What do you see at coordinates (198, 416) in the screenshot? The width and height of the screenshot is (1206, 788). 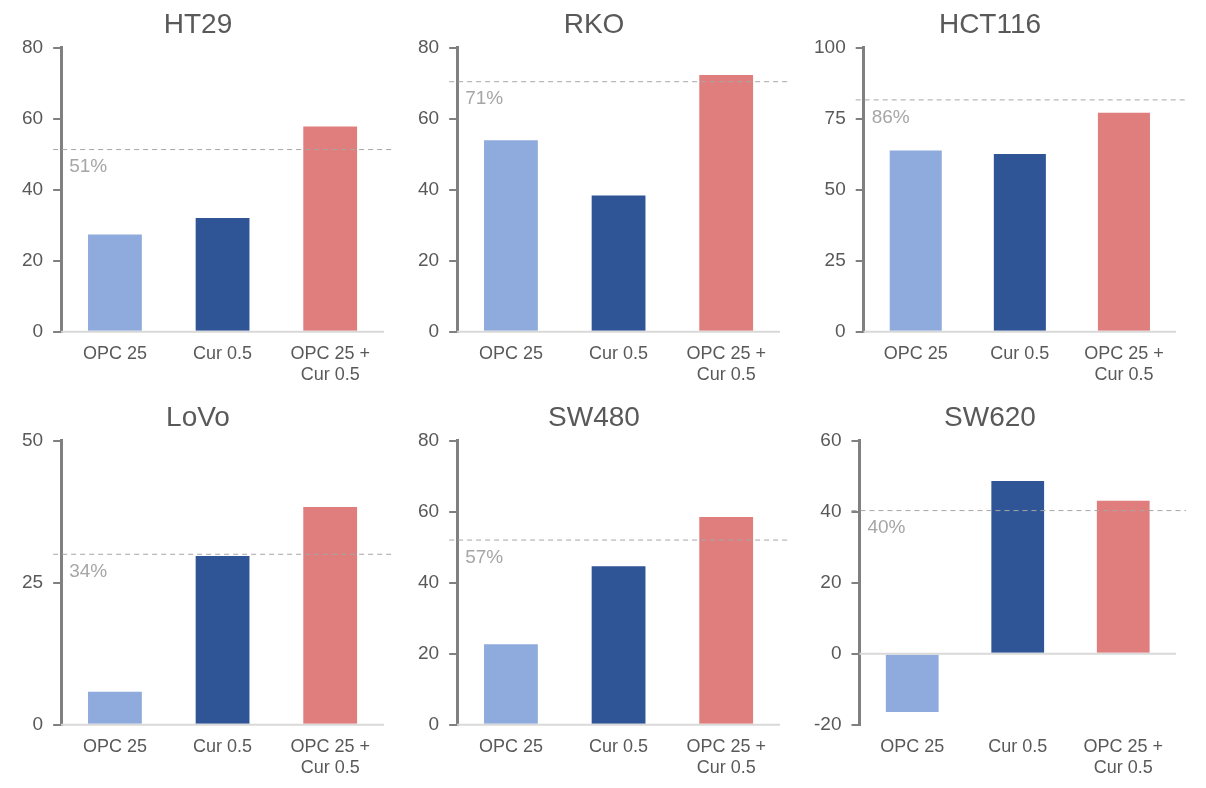 I see `chart-title: LoVo` at bounding box center [198, 416].